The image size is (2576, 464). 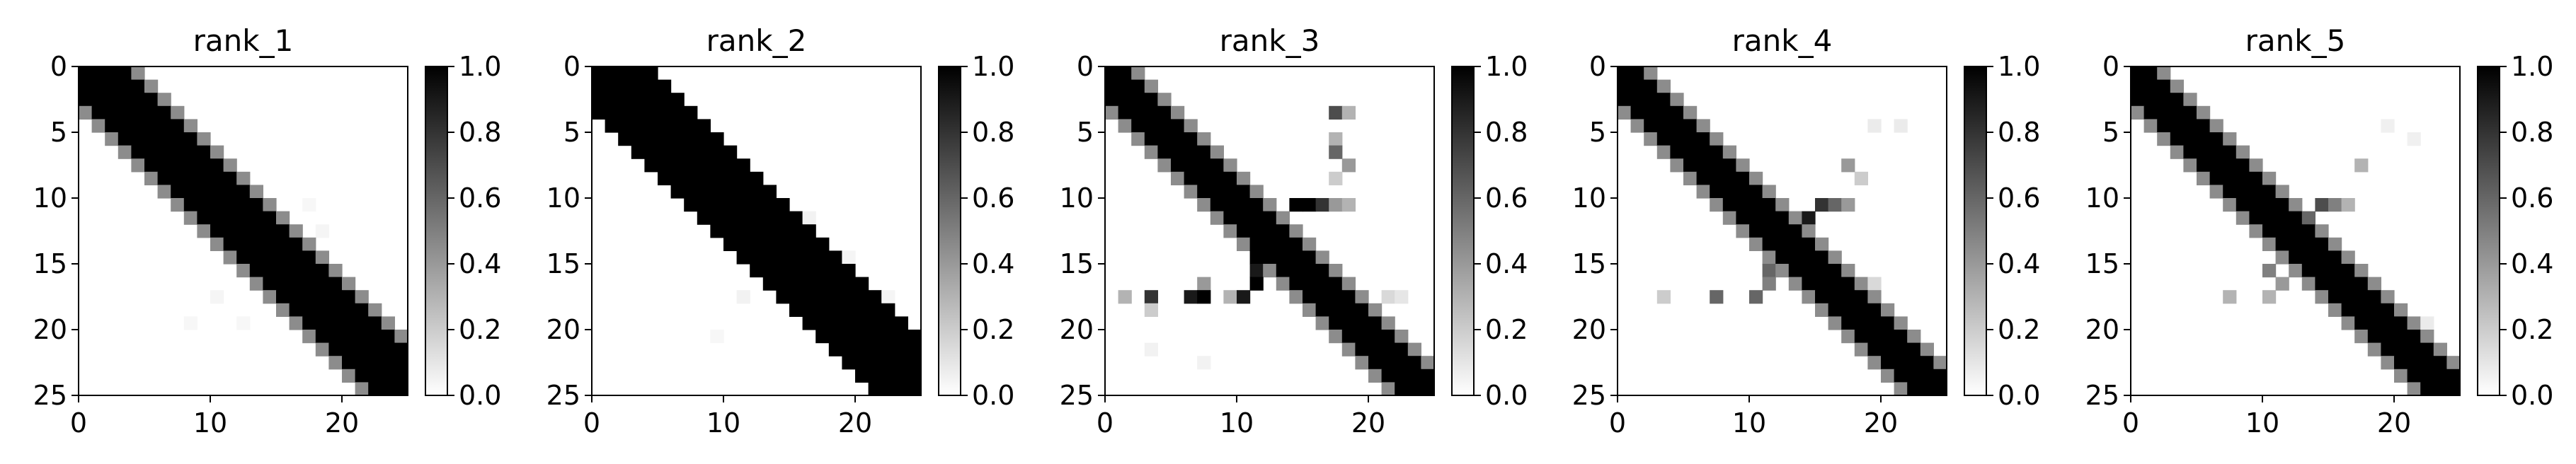 I want to click on y-tick-label: 20, so click(x=1077, y=329).